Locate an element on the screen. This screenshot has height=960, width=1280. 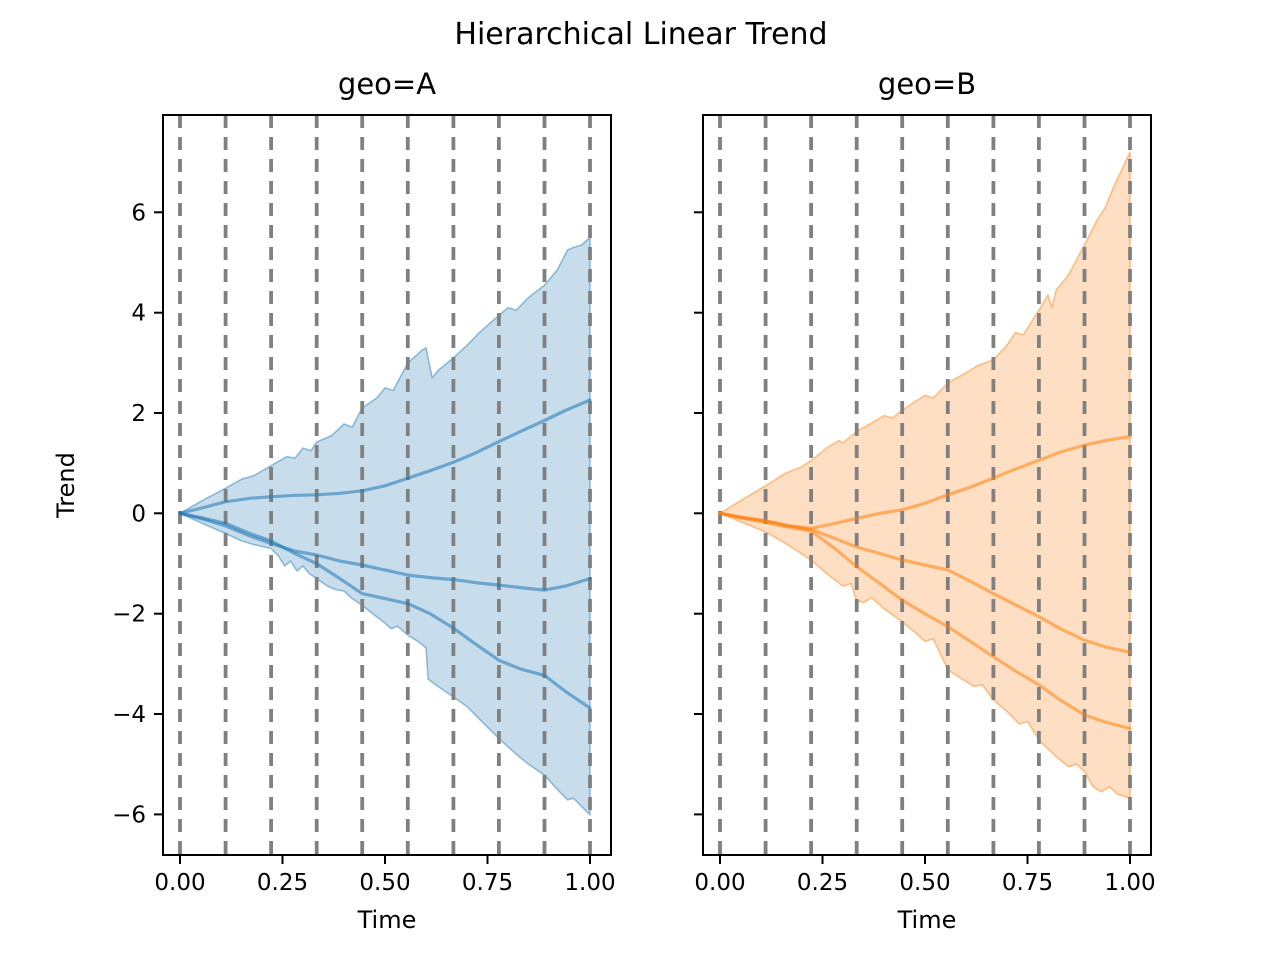
panel-a-title: geo=A is located at coordinates (387, 84).